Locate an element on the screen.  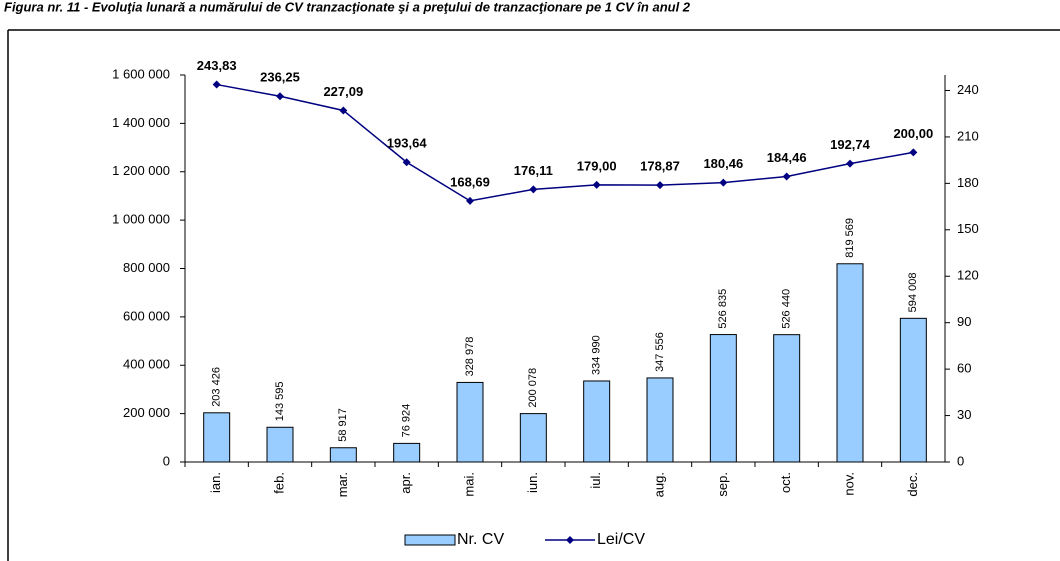
line-value-label: 179,00 is located at coordinates (597, 165).